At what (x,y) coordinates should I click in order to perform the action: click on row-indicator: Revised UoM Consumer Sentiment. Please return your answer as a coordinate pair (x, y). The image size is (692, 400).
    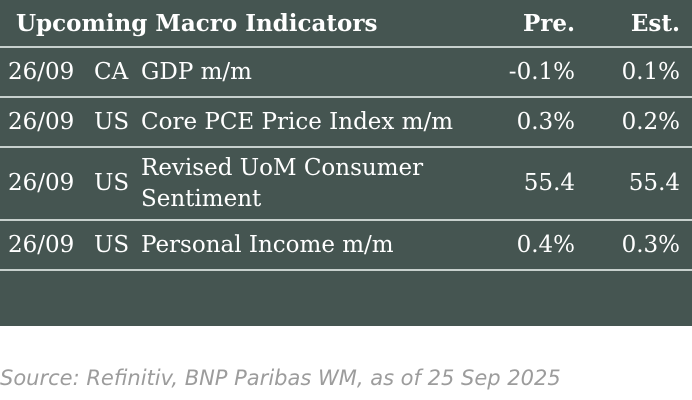
    Looking at the image, I should click on (282, 183).